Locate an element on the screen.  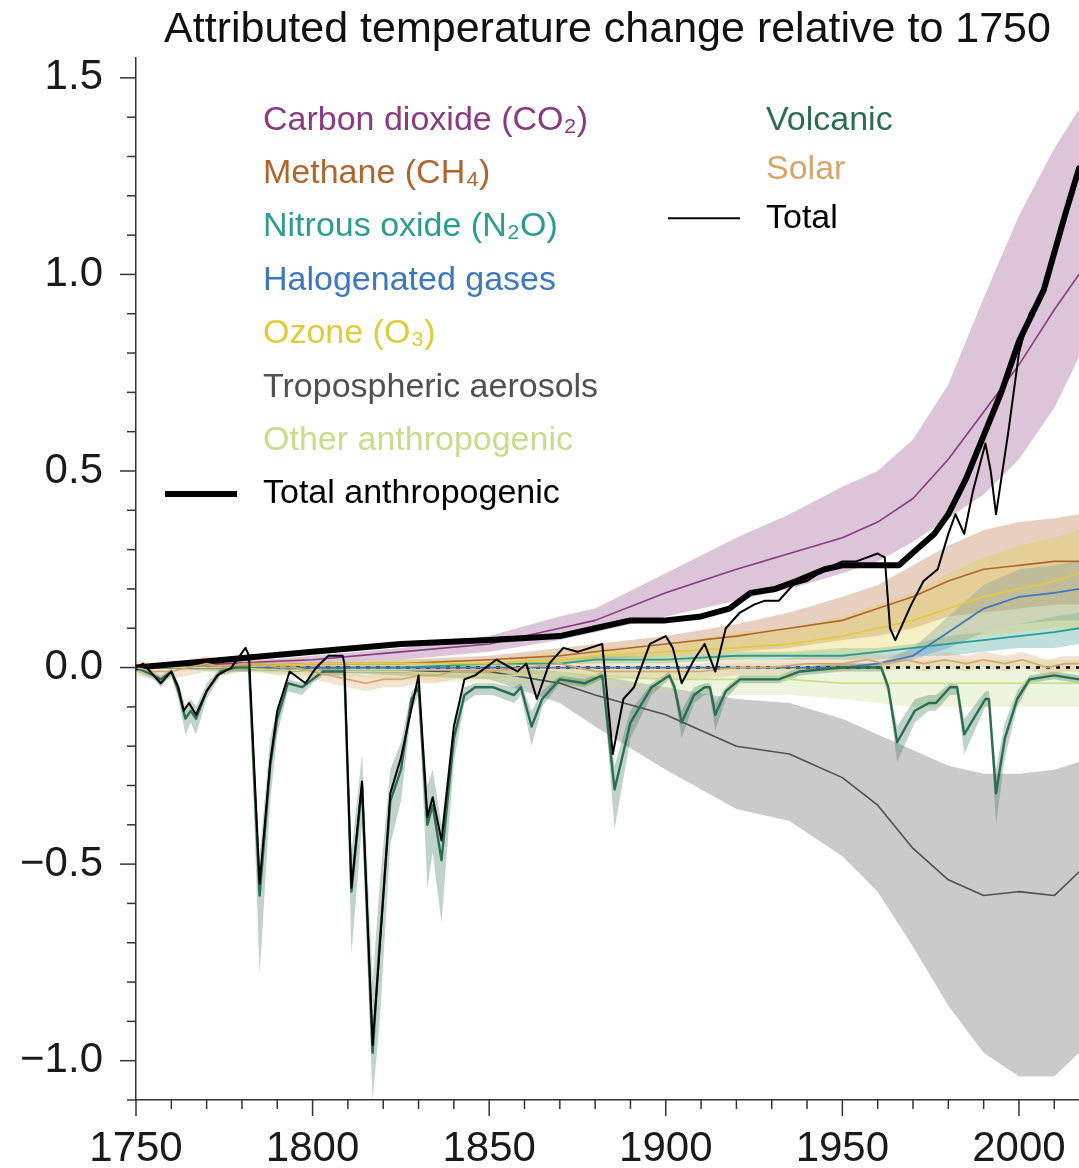
text: Carbon dioxide (CO₂) is located at coordinates (425, 117).